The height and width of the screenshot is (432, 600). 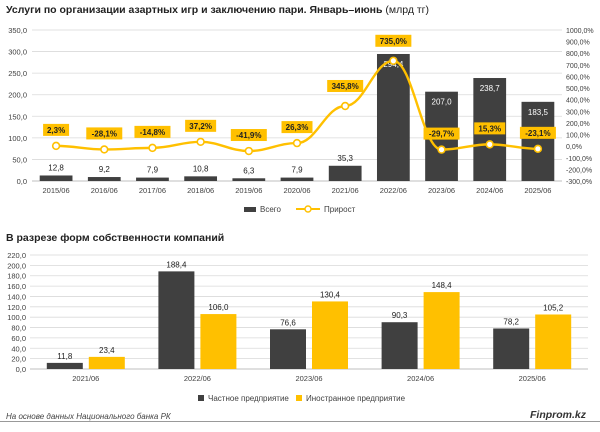 What do you see at coordinates (578, 124) in the screenshot?
I see `y2-tick-label: 200,0%` at bounding box center [578, 124].